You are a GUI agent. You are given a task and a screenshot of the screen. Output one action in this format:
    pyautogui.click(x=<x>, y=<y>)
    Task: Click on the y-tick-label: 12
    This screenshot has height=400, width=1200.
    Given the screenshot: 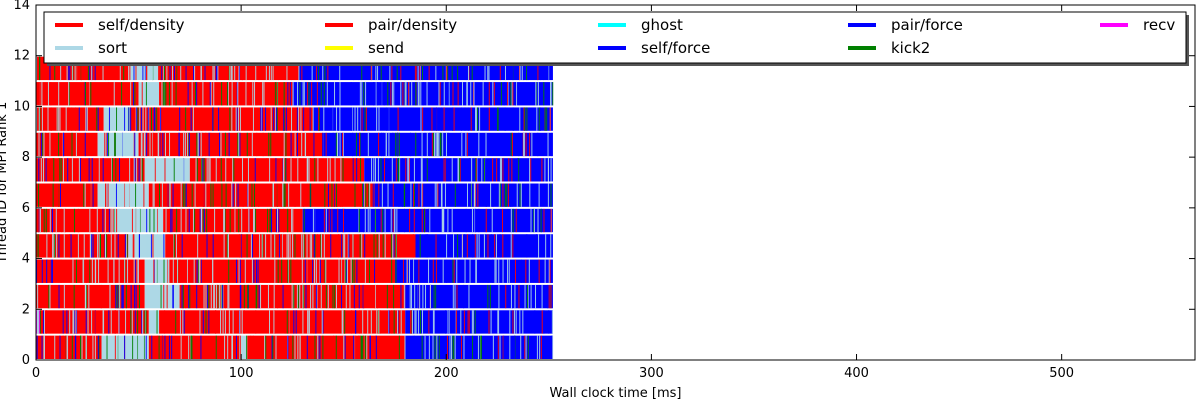 What is the action you would take?
    pyautogui.click(x=21, y=56)
    